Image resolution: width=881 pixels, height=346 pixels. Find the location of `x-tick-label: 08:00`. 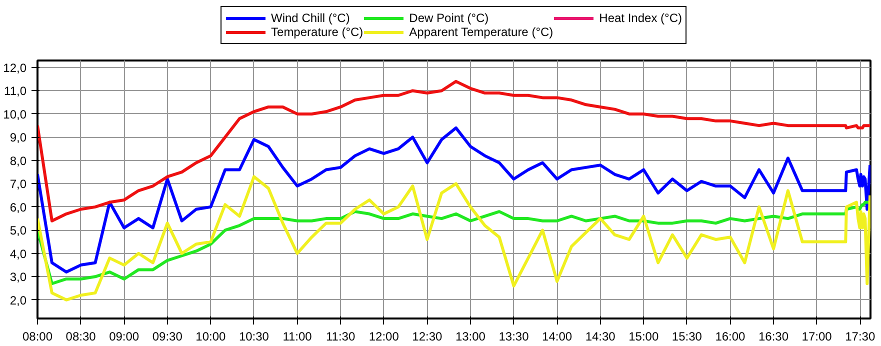

x-tick-label: 08:00 is located at coordinates (37, 337).